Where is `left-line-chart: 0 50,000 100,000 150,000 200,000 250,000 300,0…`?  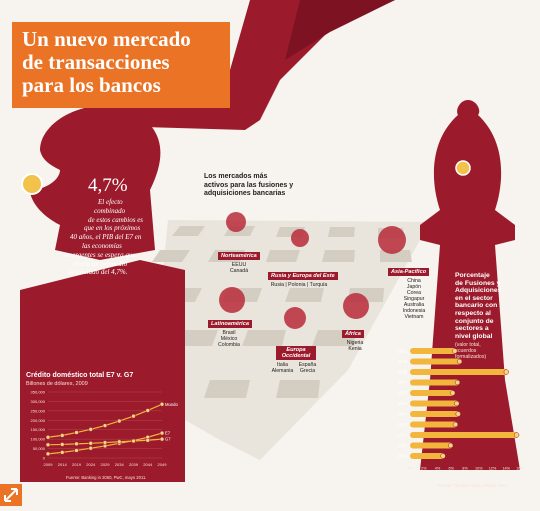 left-line-chart: 0 50,000 100,000 150,000 200,000 250,000 300,0… is located at coordinates (105, 429).